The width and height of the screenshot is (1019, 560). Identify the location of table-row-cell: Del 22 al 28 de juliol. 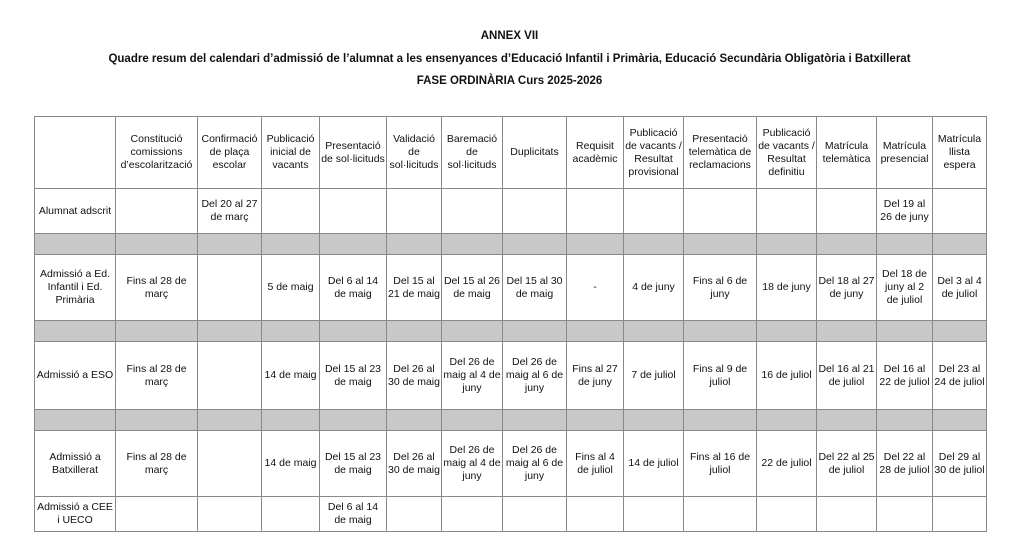
(904, 463).